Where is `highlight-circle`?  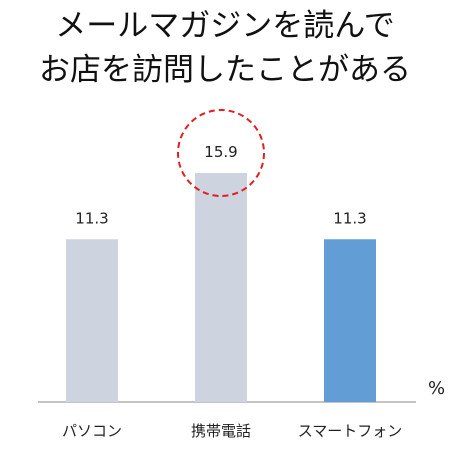 highlight-circle is located at coordinates (221, 153).